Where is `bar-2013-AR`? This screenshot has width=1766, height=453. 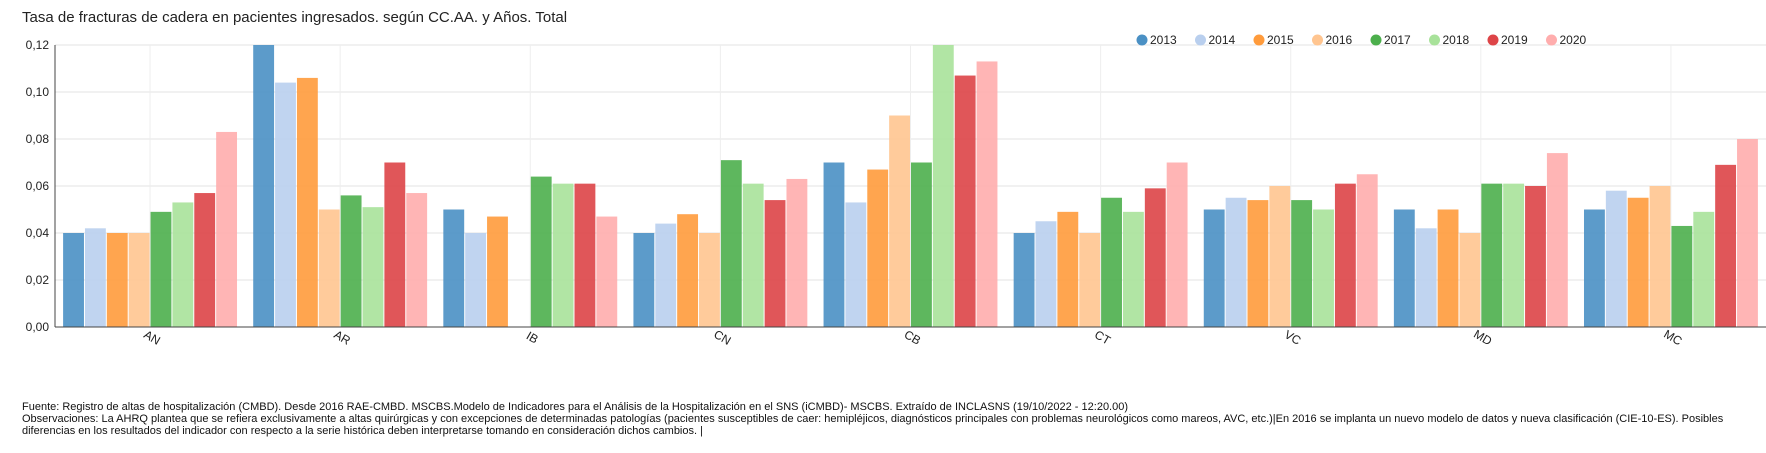 bar-2013-AR is located at coordinates (264, 186).